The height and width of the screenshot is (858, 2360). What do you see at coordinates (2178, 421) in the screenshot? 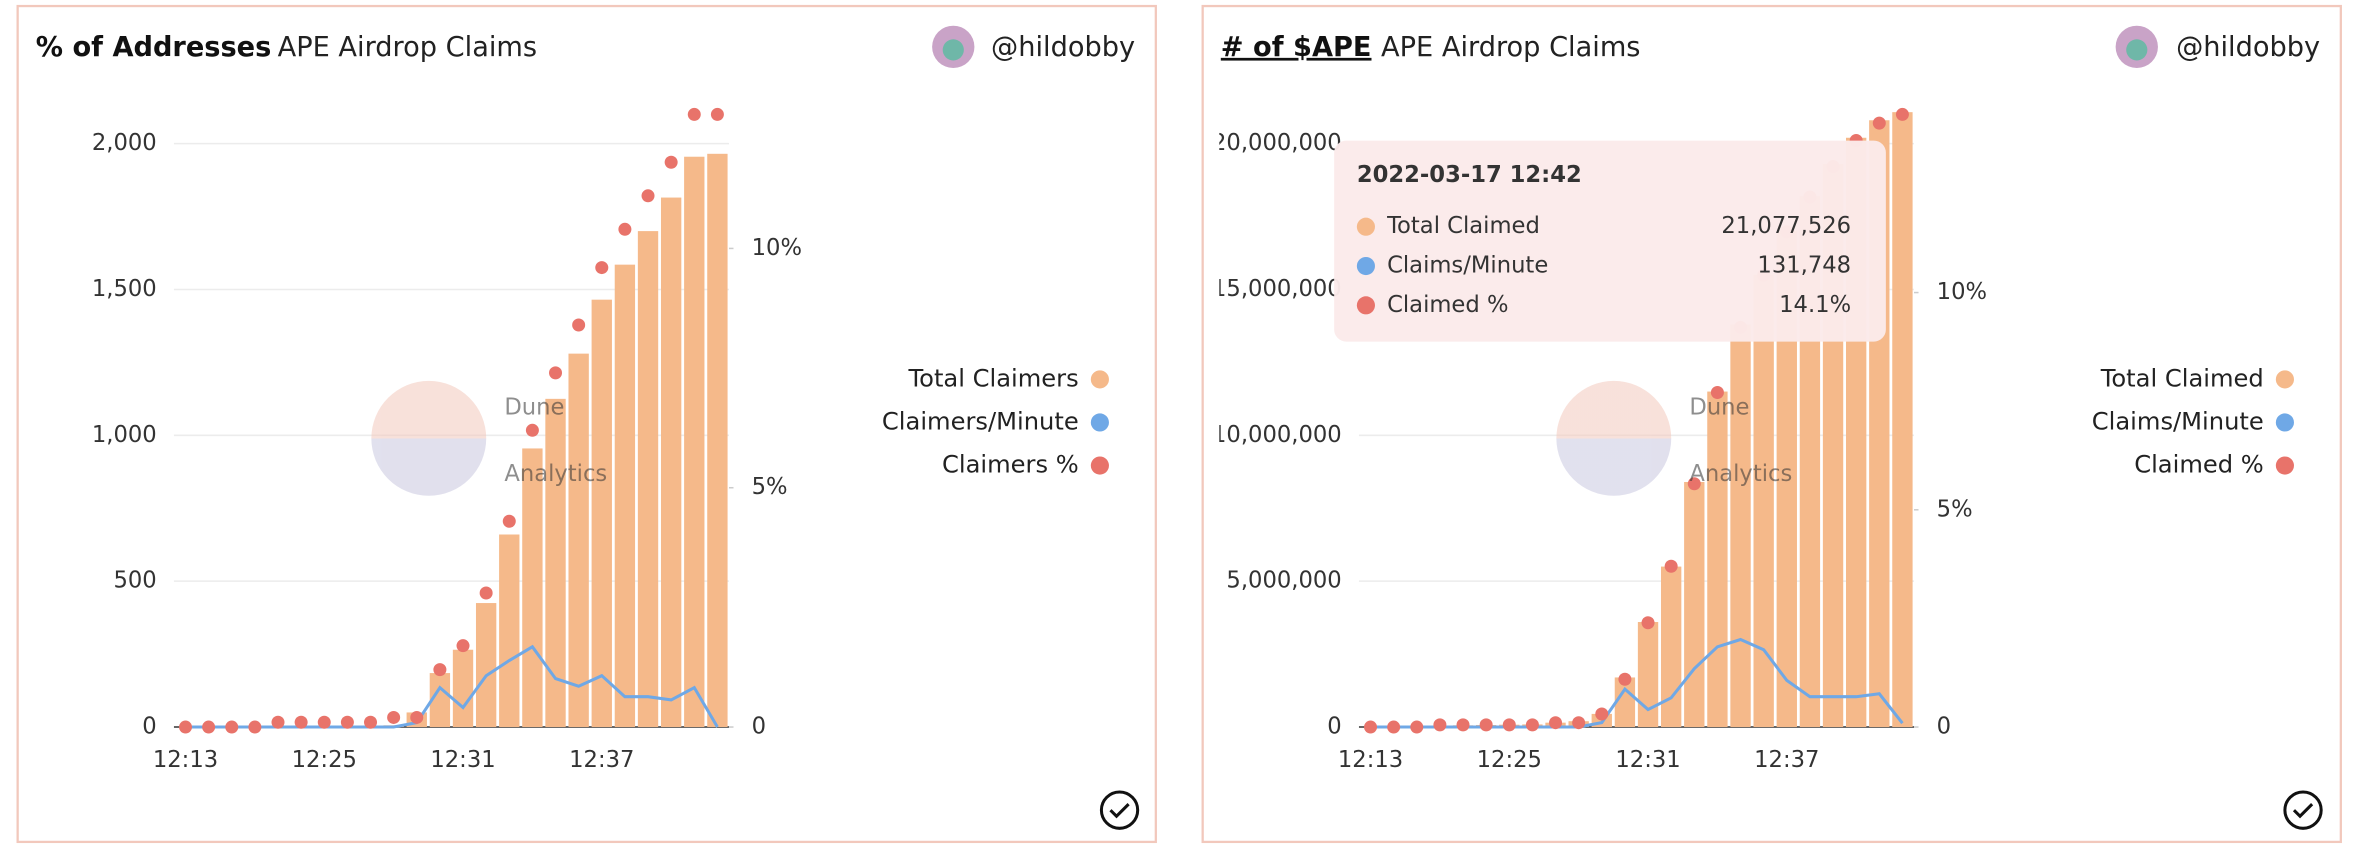
I see `legend-label: Claims/Minute` at bounding box center [2178, 421].